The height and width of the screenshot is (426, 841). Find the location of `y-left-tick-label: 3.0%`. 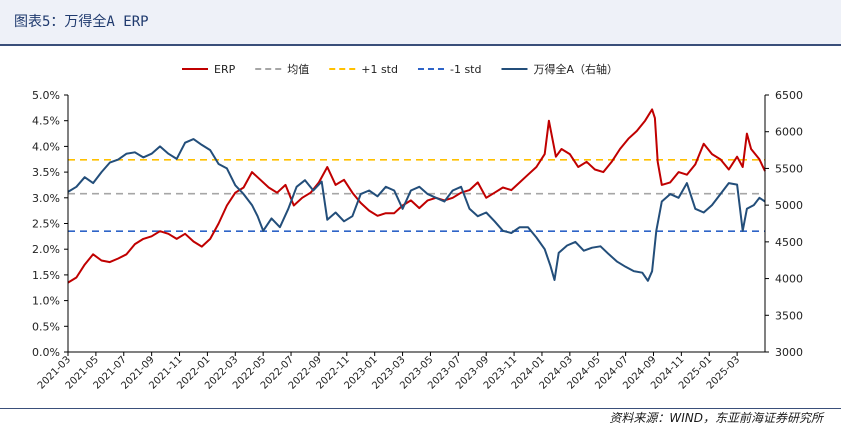

y-left-tick-label: 3.0% is located at coordinates (46, 198).